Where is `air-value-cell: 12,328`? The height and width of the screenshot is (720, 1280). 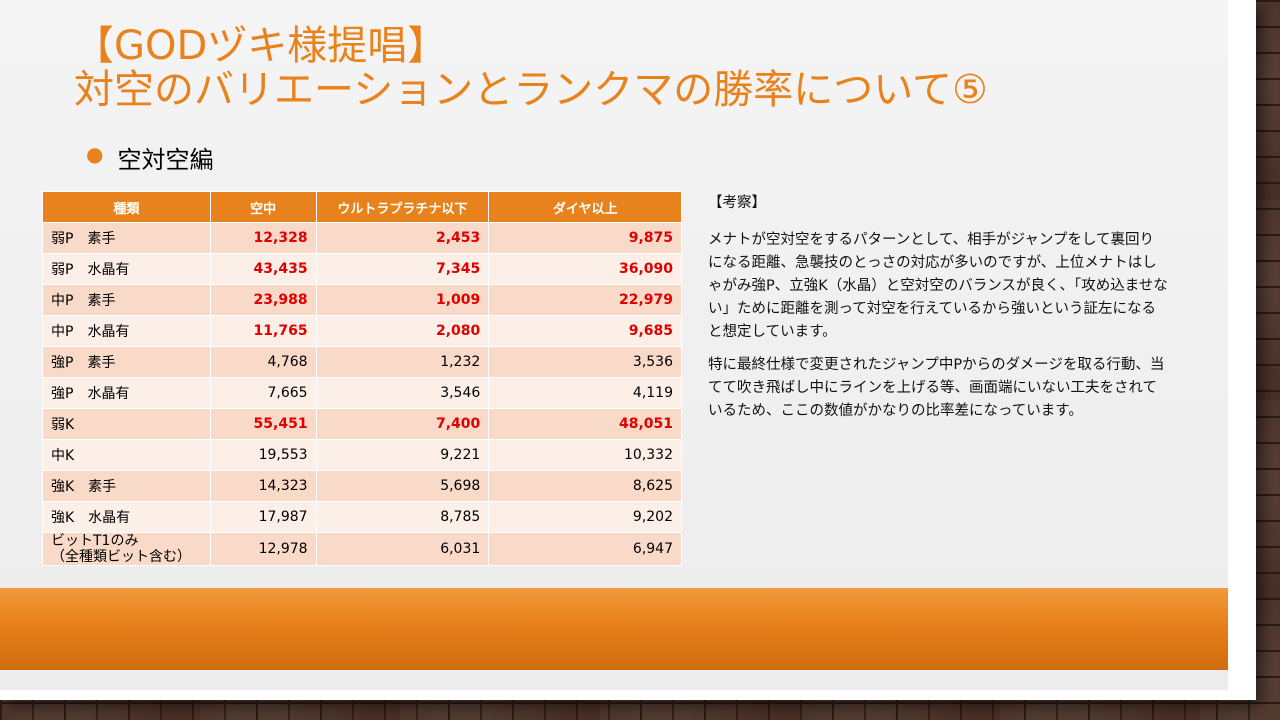 air-value-cell: 12,328 is located at coordinates (263, 238).